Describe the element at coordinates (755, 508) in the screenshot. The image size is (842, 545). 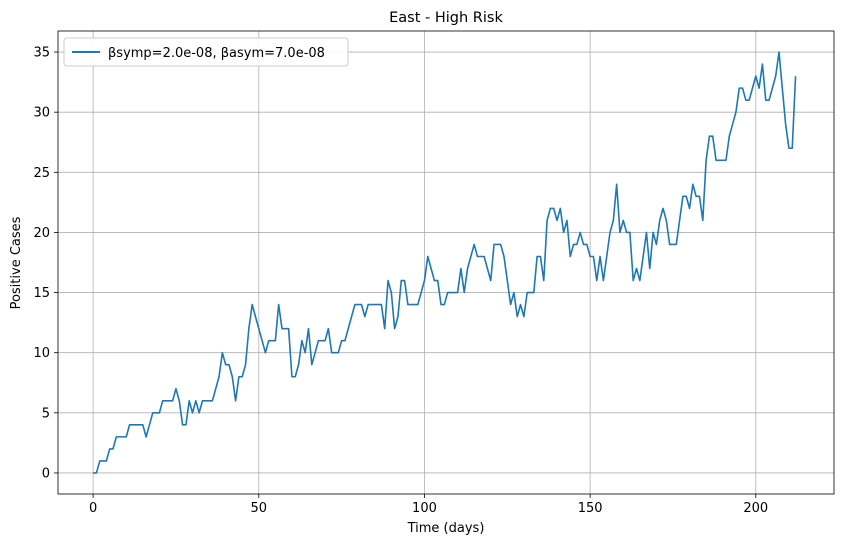
I see `x-tick-label: 200` at that location.